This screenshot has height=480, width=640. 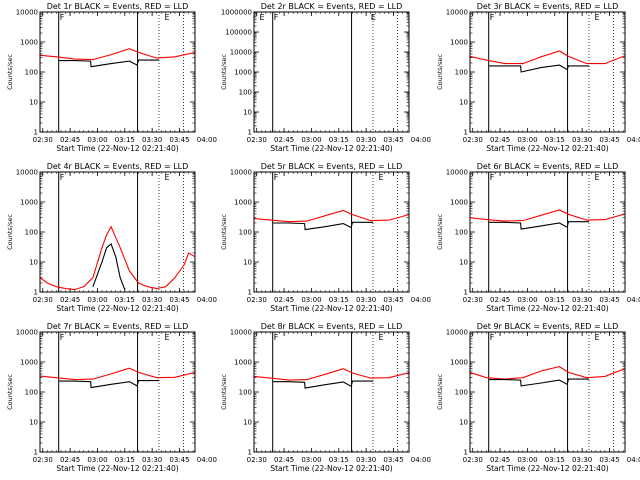 What do you see at coordinates (118, 326) in the screenshot?
I see `chart-title: Det 7r BLACK = Events, RED = LLD` at bounding box center [118, 326].